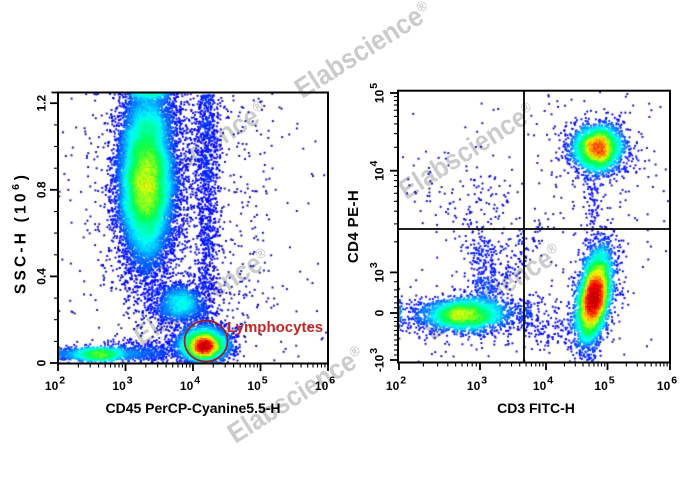 The width and height of the screenshot is (688, 490). Describe the element at coordinates (42, 103) in the screenshot. I see `svg-text: 1.2` at that location.